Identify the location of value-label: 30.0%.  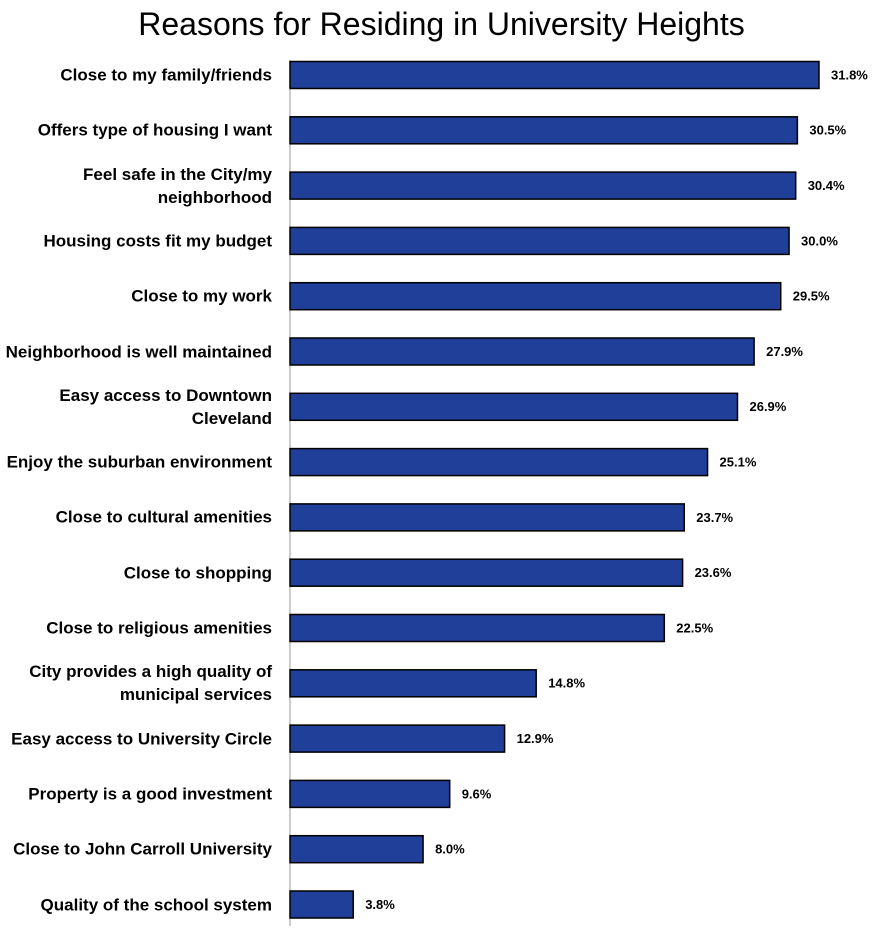
(819, 240).